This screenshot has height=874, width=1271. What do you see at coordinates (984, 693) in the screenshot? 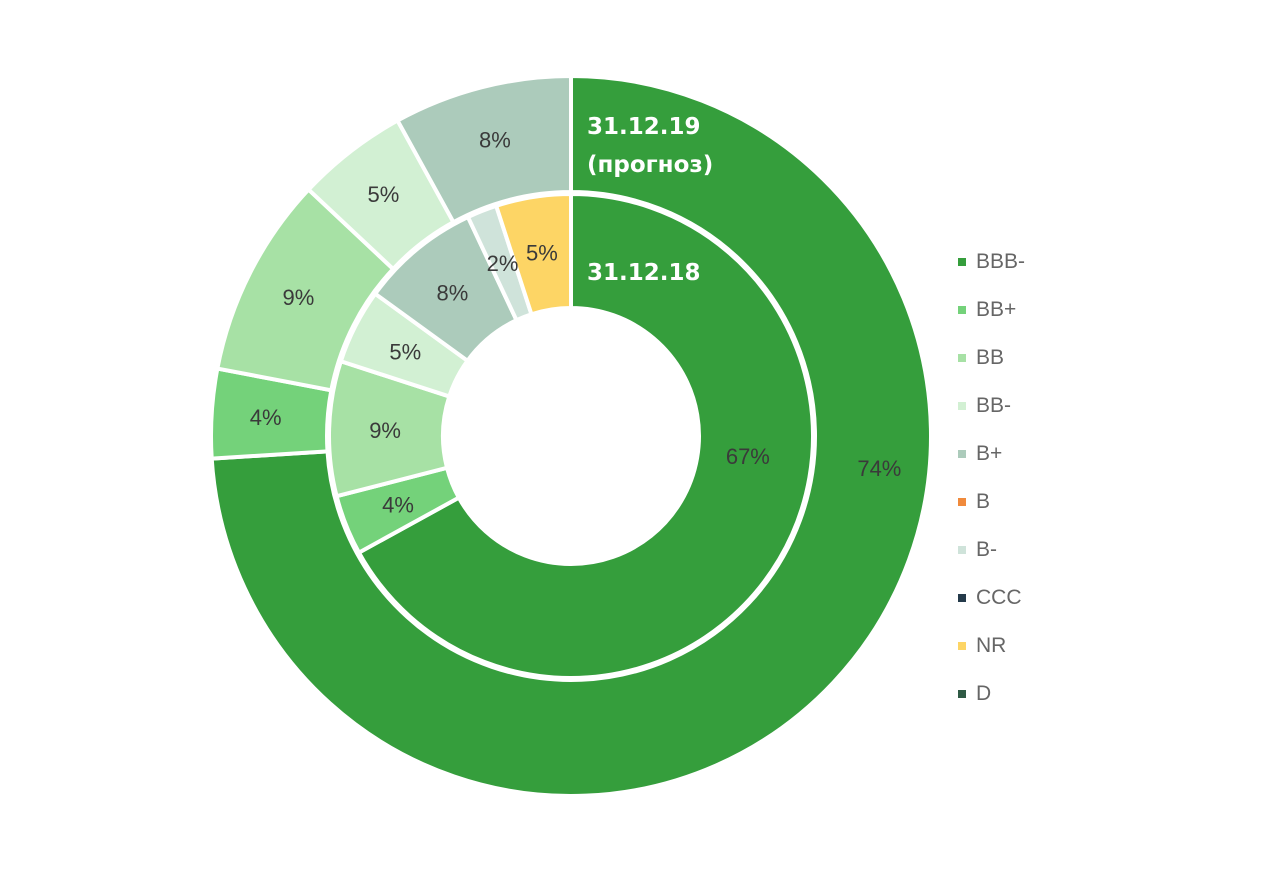
I see `legend-label-d: D` at bounding box center [984, 693].